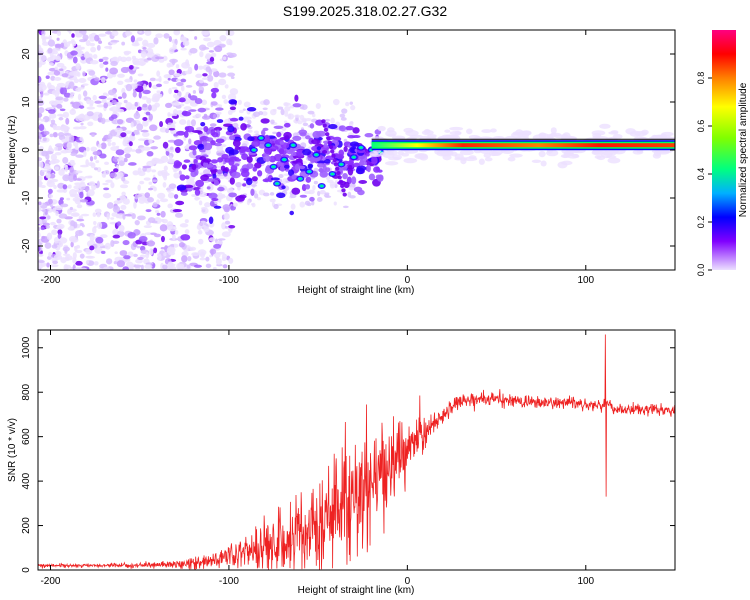 The width and height of the screenshot is (750, 600). What do you see at coordinates (356, 590) in the screenshot?
I see `snr-x-axis-label: Height of straight line (km)` at bounding box center [356, 590].